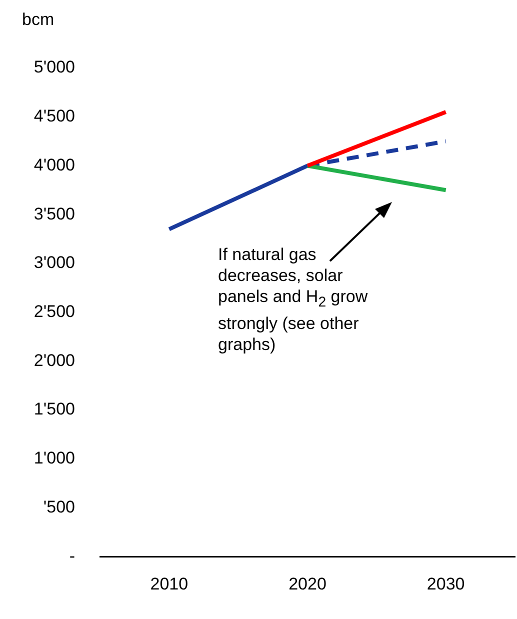 Image resolution: width=517 pixels, height=619 pixels. What do you see at coordinates (54, 311) in the screenshot?
I see `y-tick-label: 2'500` at bounding box center [54, 311].